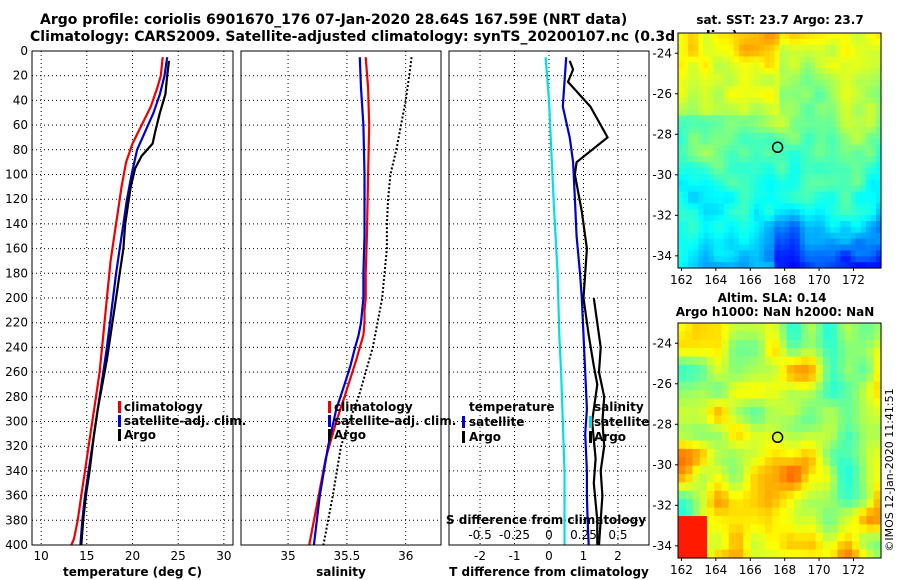  Describe the element at coordinates (16, 397) in the screenshot. I see `depth-tick-label: 280` at that location.